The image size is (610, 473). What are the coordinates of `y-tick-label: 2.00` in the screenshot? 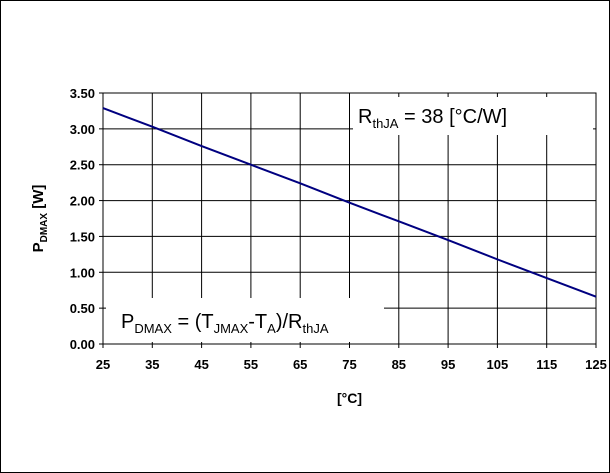 It's located at (82, 201).